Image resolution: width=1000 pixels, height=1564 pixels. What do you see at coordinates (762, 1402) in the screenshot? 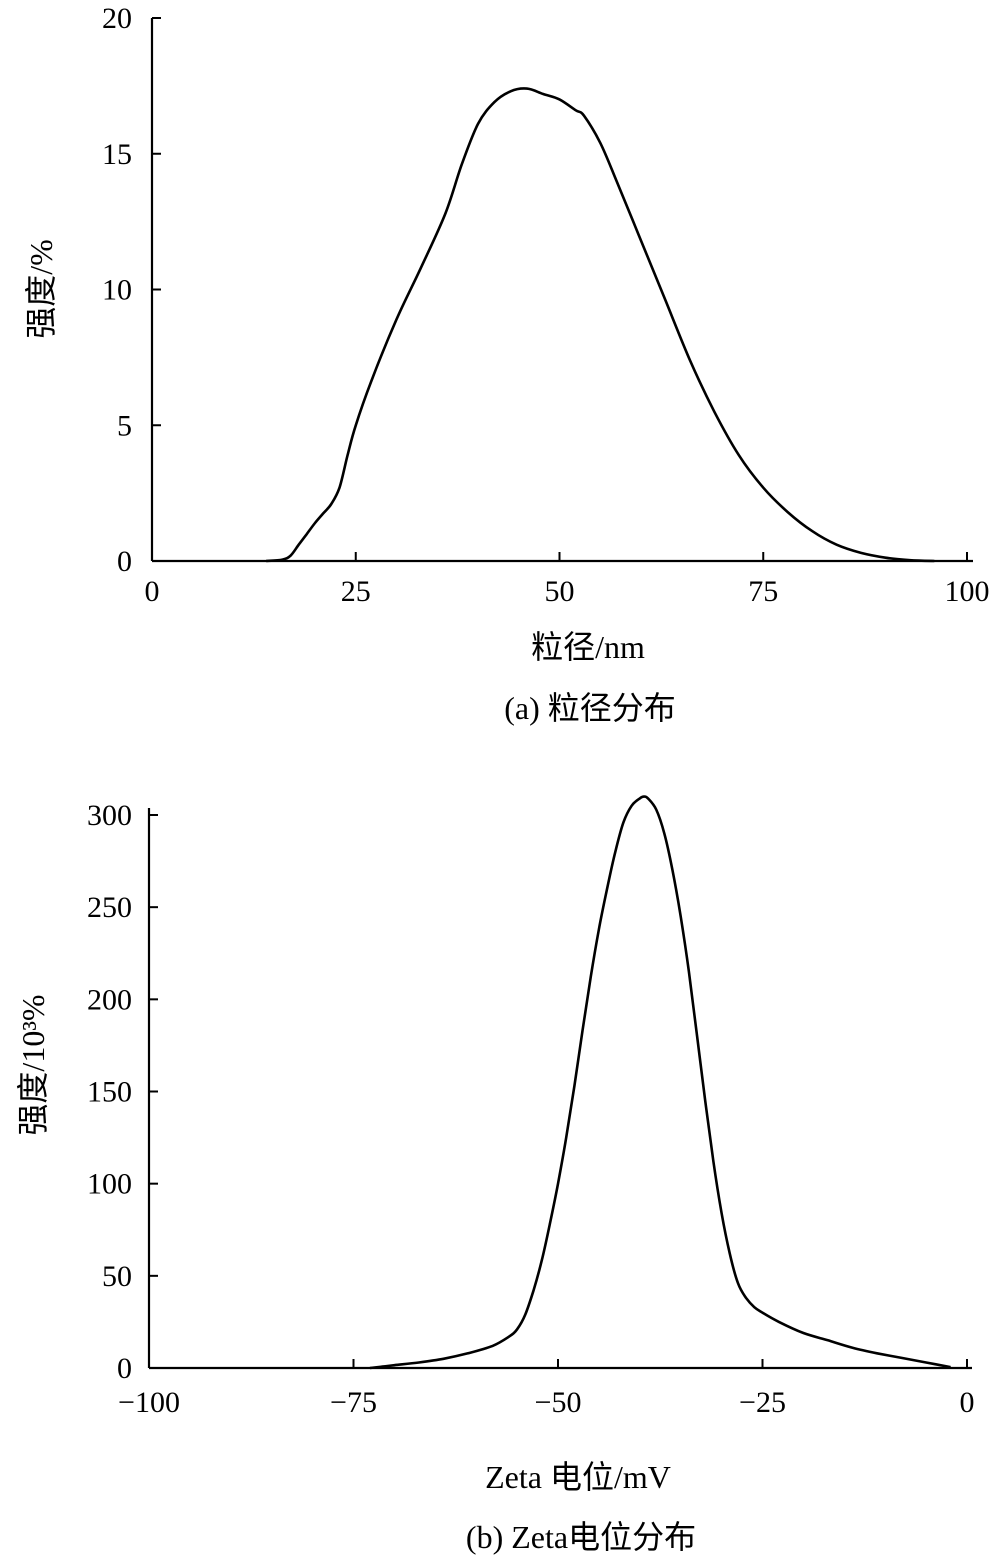
I see `panel-b-x-tick-label: −25` at bounding box center [762, 1402].